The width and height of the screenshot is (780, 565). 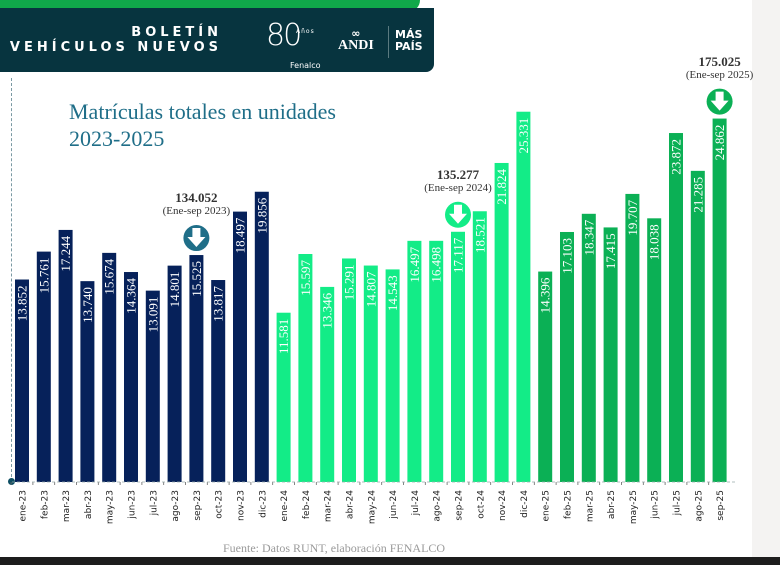 I want to click on data-label-ago-23: 14.801, so click(x=174, y=290).